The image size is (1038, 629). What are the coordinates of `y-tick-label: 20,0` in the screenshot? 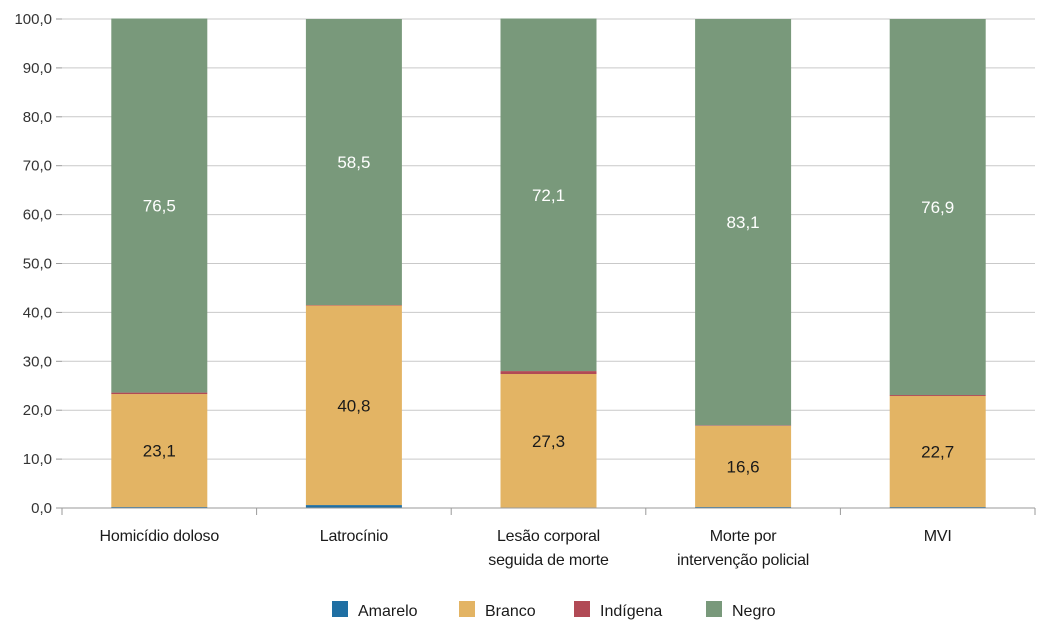 It's located at (37, 410).